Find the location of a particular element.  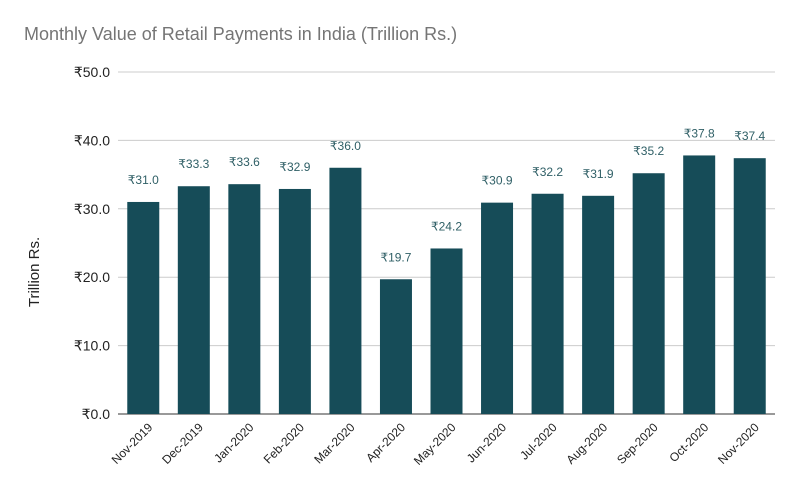

y-tick-label: ₹10.0 is located at coordinates (92, 346).